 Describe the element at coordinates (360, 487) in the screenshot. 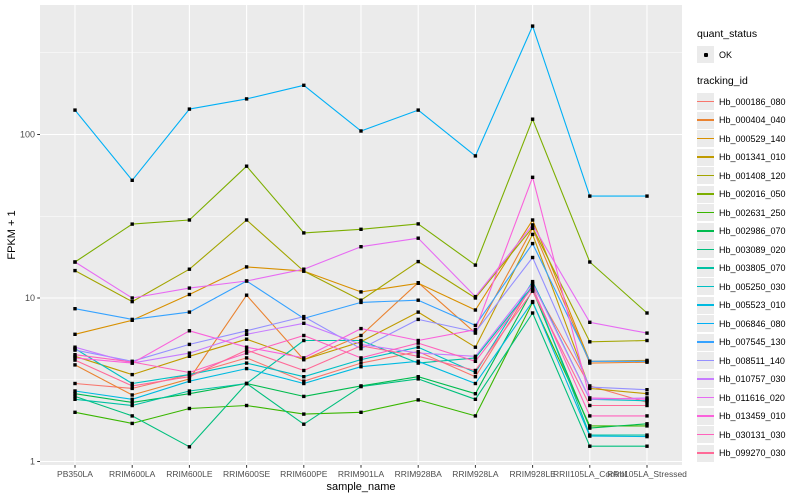

I see `x-axis-title: sample_name` at that location.